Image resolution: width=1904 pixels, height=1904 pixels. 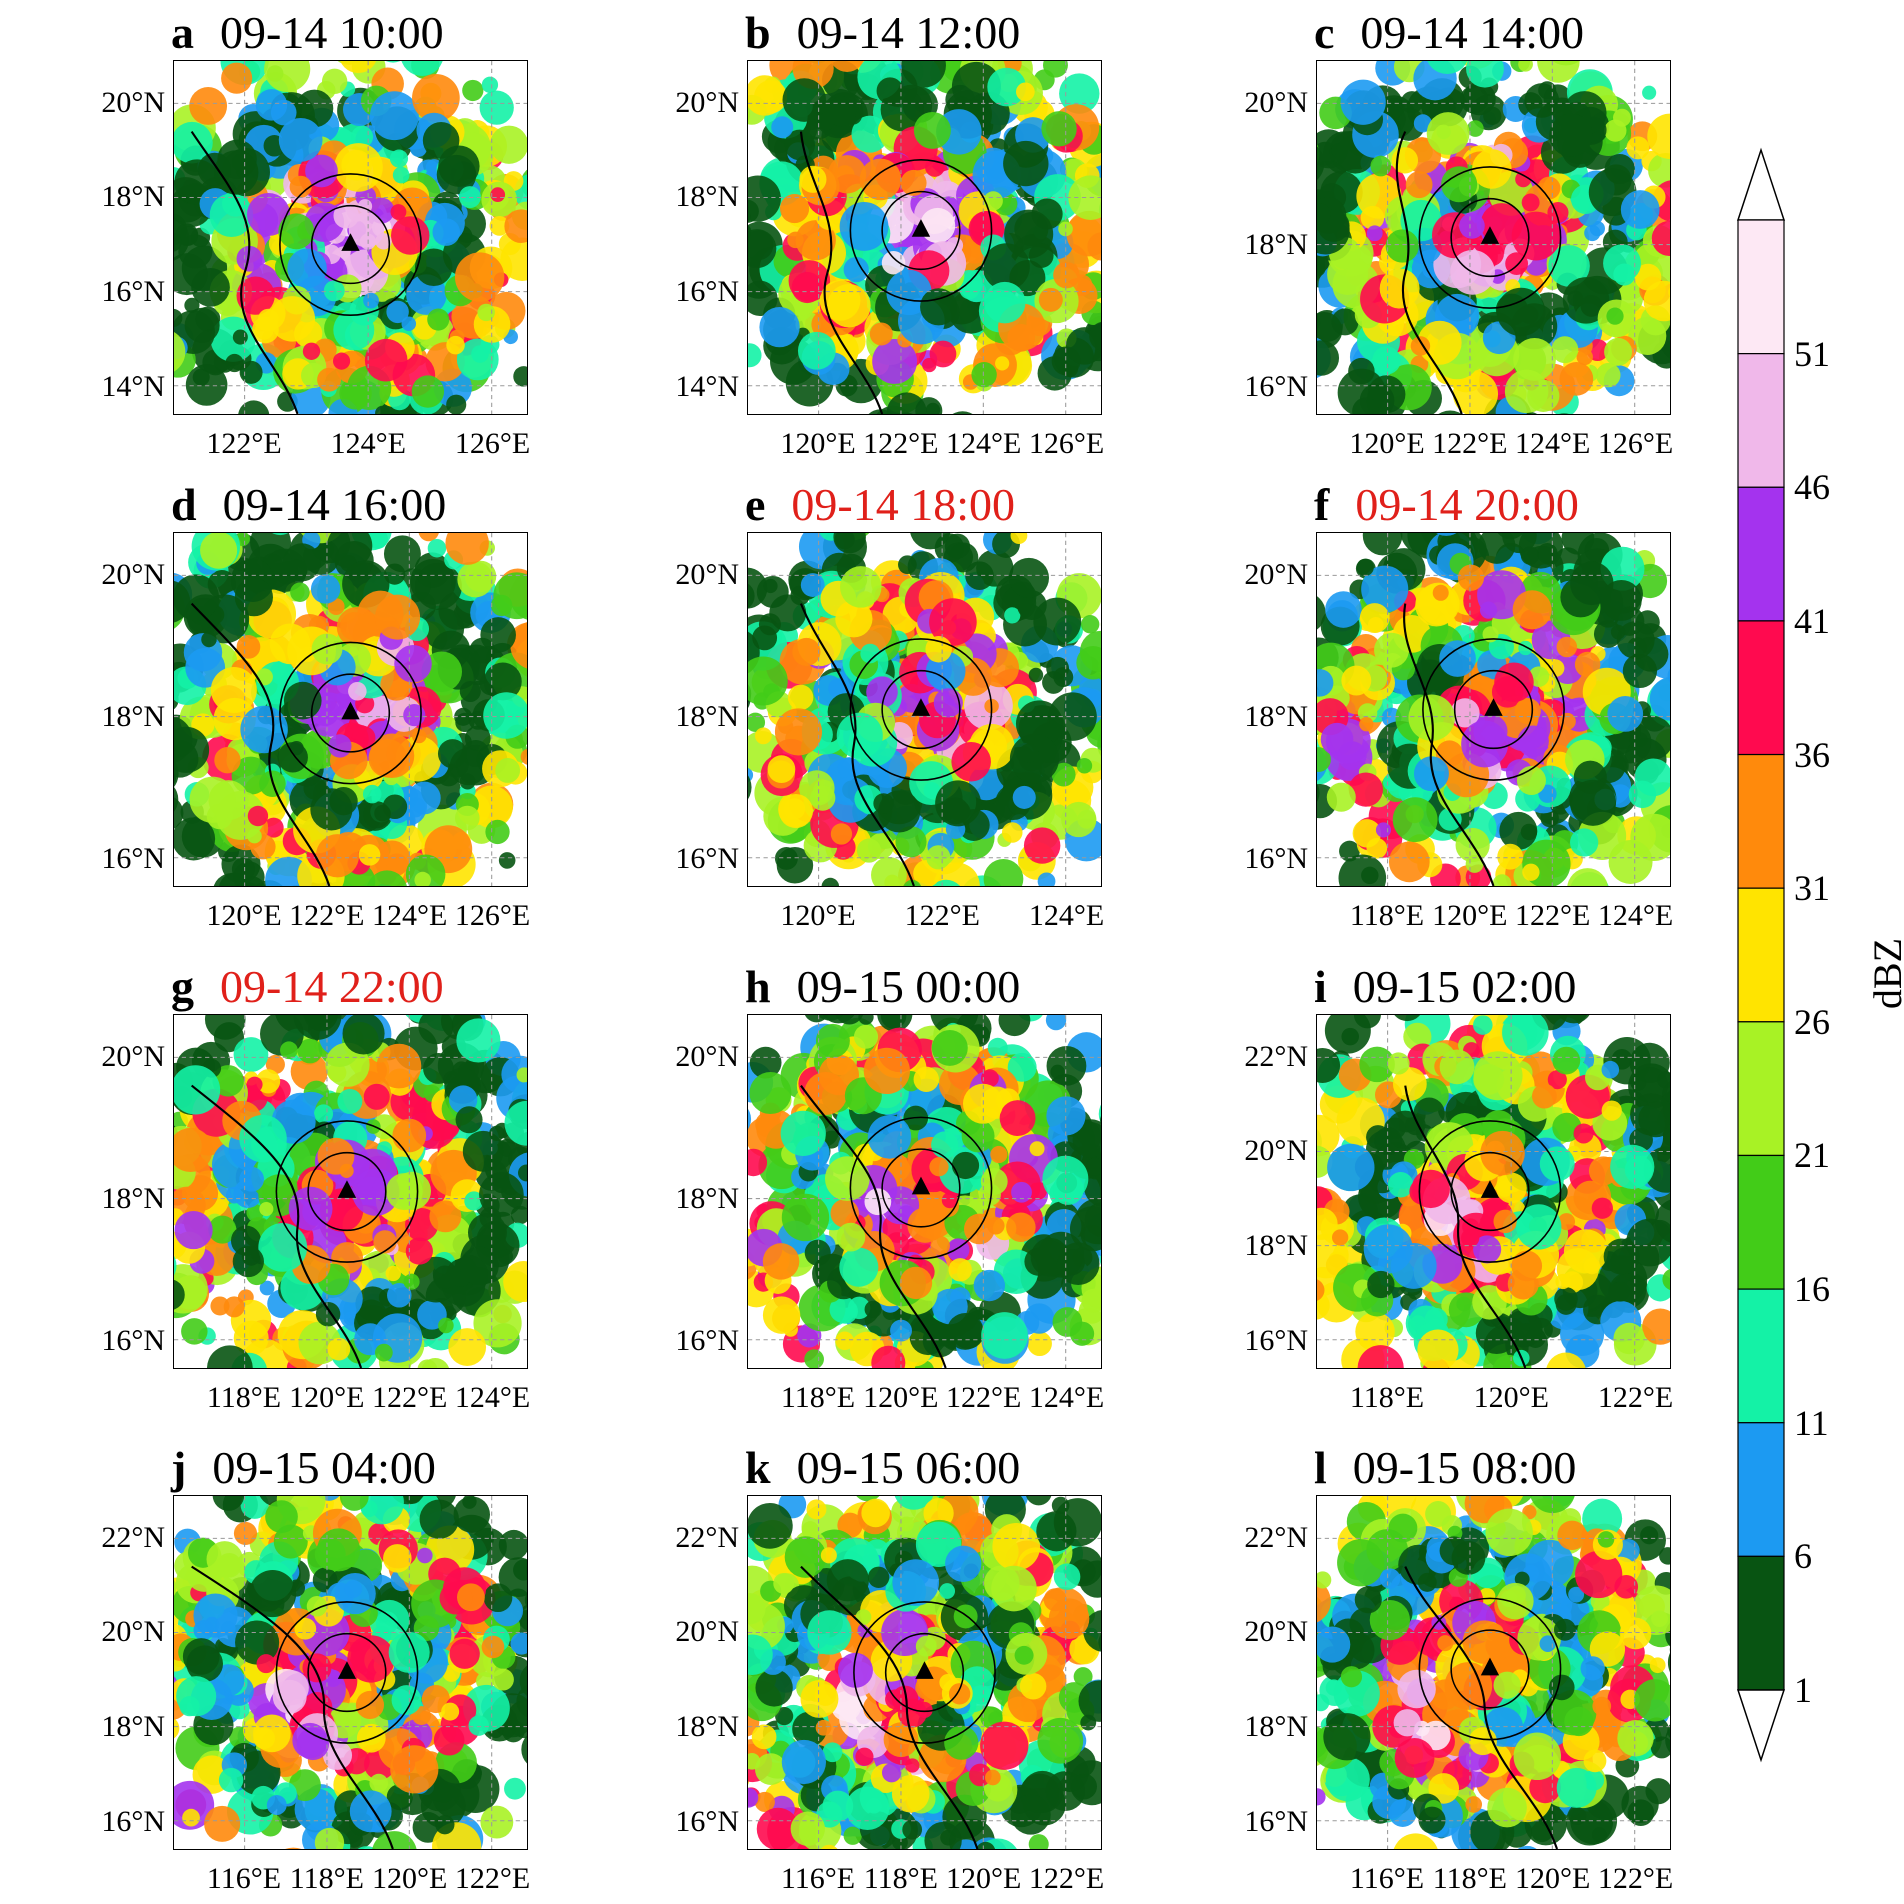 I want to click on coastline, so click(x=857, y=744).